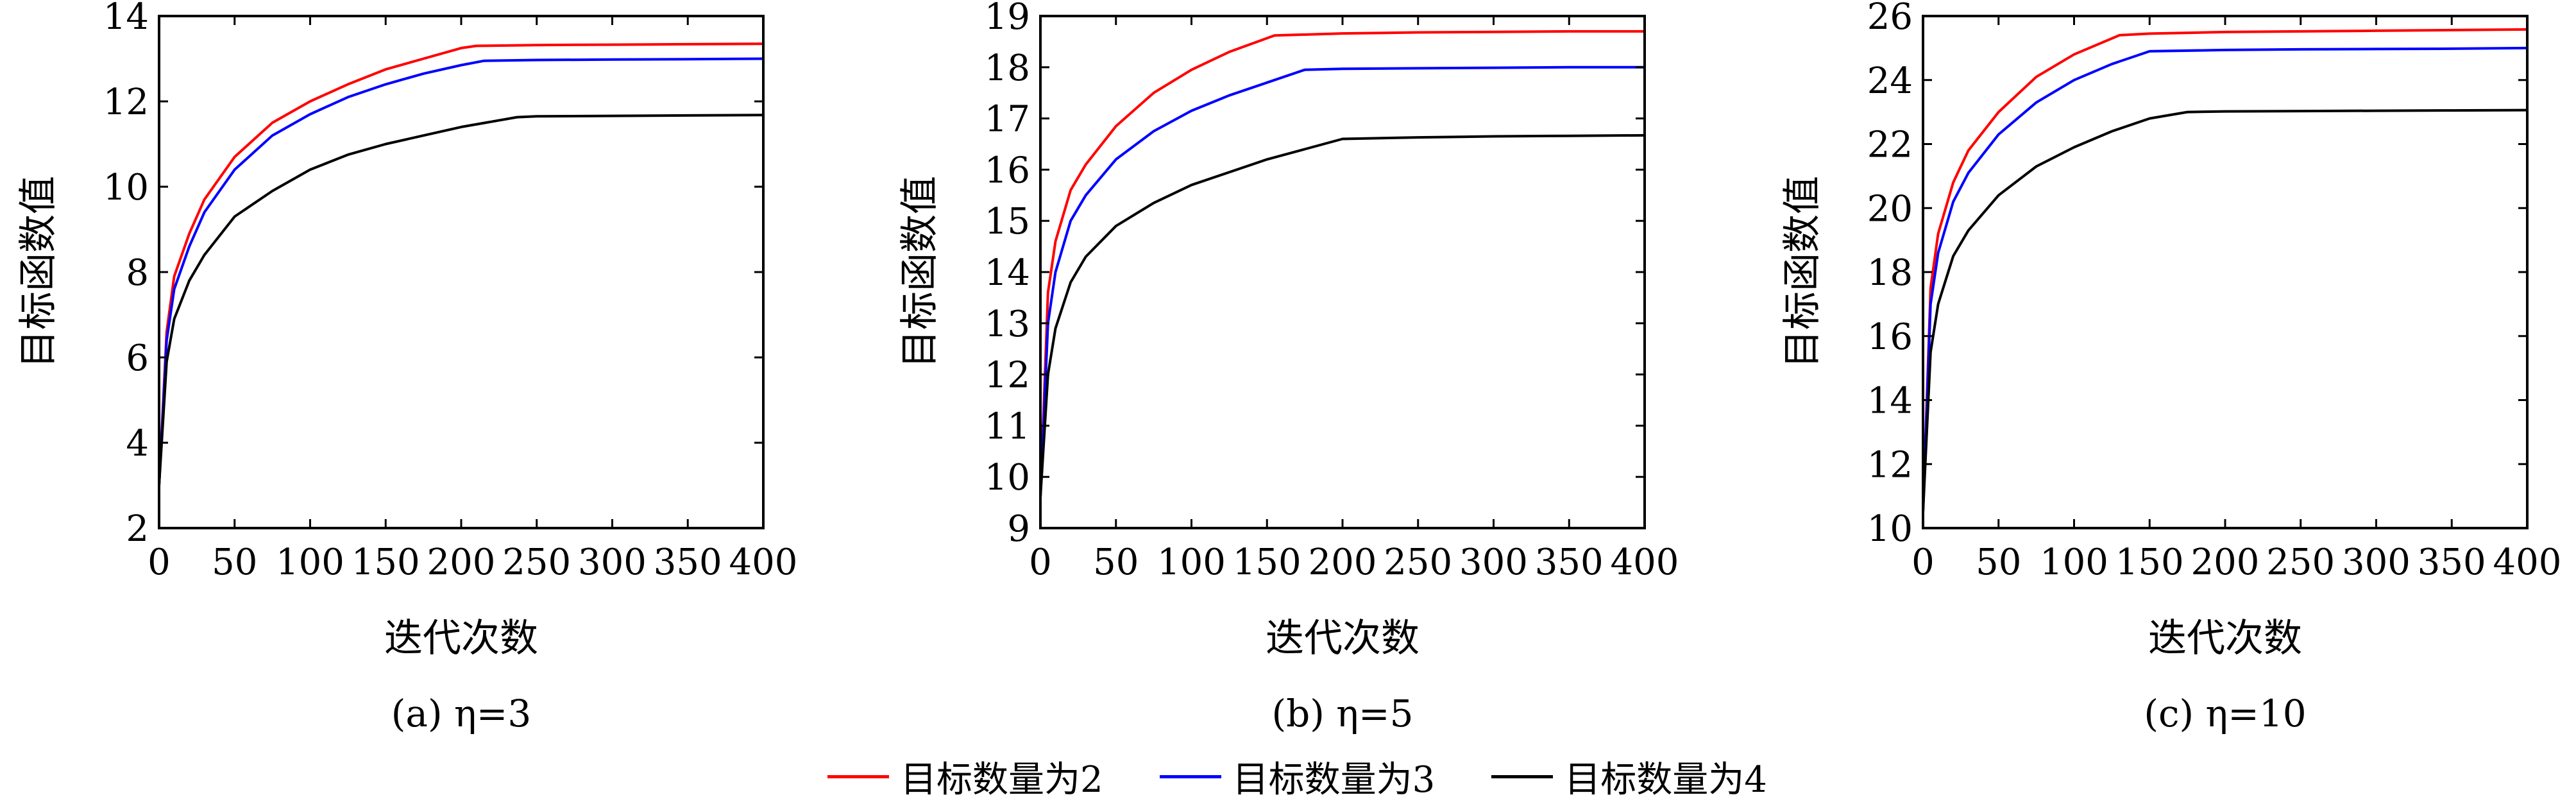 The width and height of the screenshot is (2576, 804). I want to click on legend-item-targets-3: 目标数量为3, so click(1297, 777).